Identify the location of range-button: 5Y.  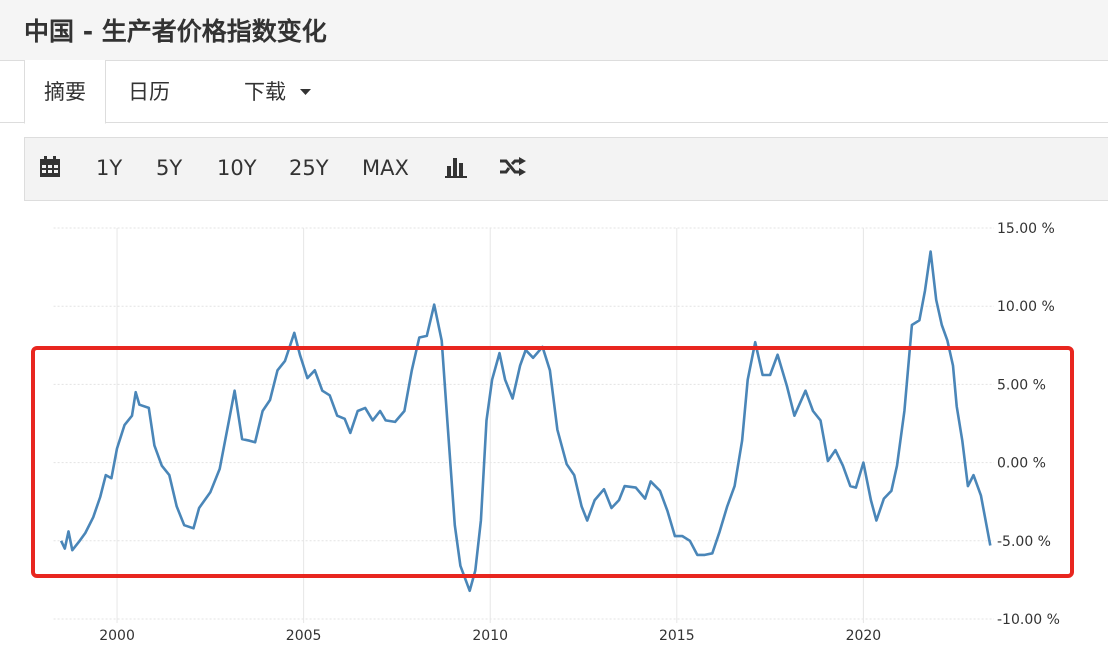
(169, 168).